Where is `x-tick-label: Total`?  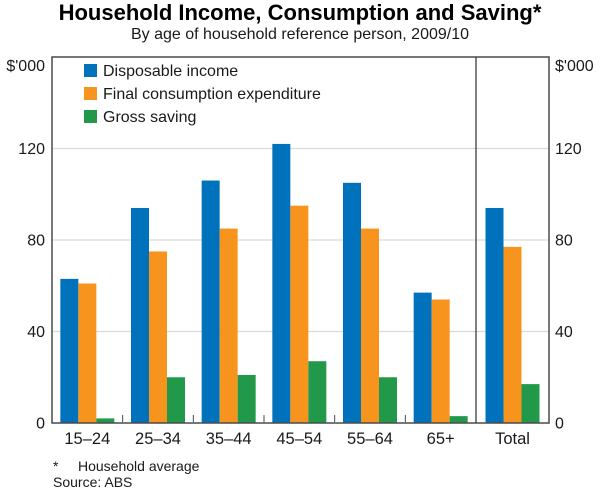
x-tick-label: Total is located at coordinates (512, 439).